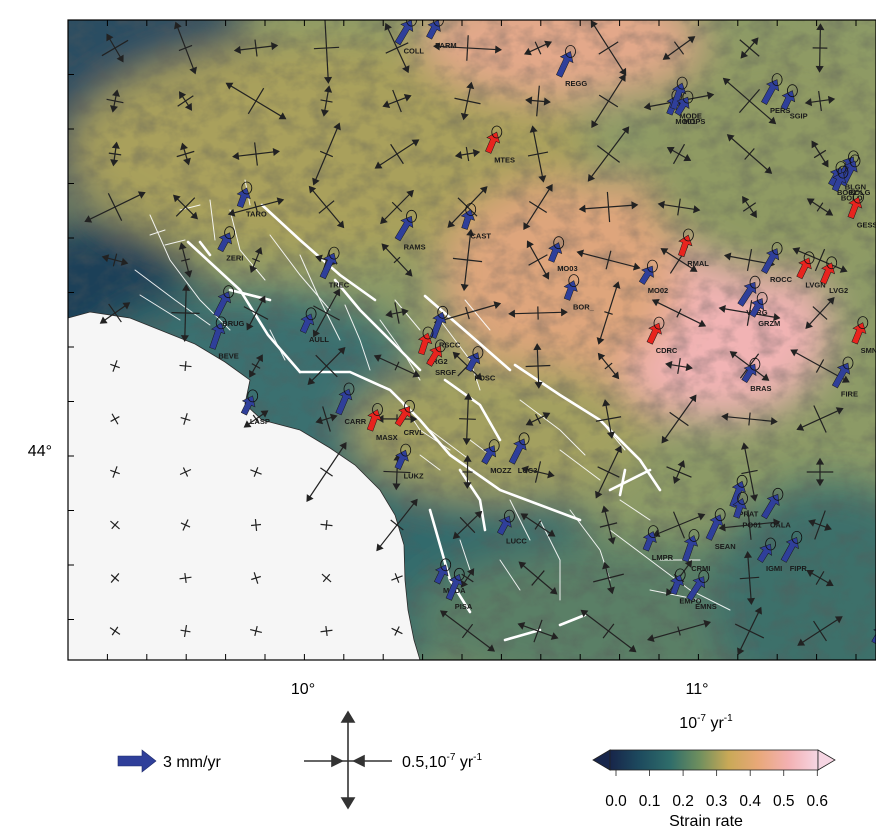 The height and width of the screenshot is (836, 876). I want to click on station-label: BOLG, so click(860, 192).